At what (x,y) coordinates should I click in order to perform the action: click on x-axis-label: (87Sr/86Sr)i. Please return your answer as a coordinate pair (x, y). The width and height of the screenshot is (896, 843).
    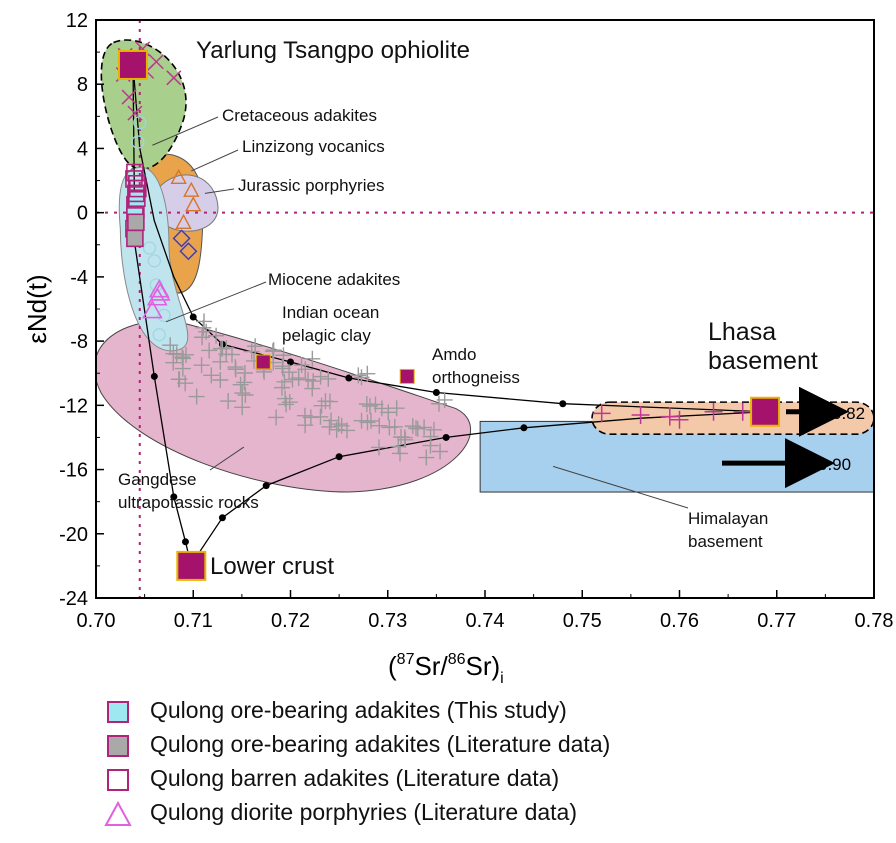
    Looking at the image, I should click on (446, 669).